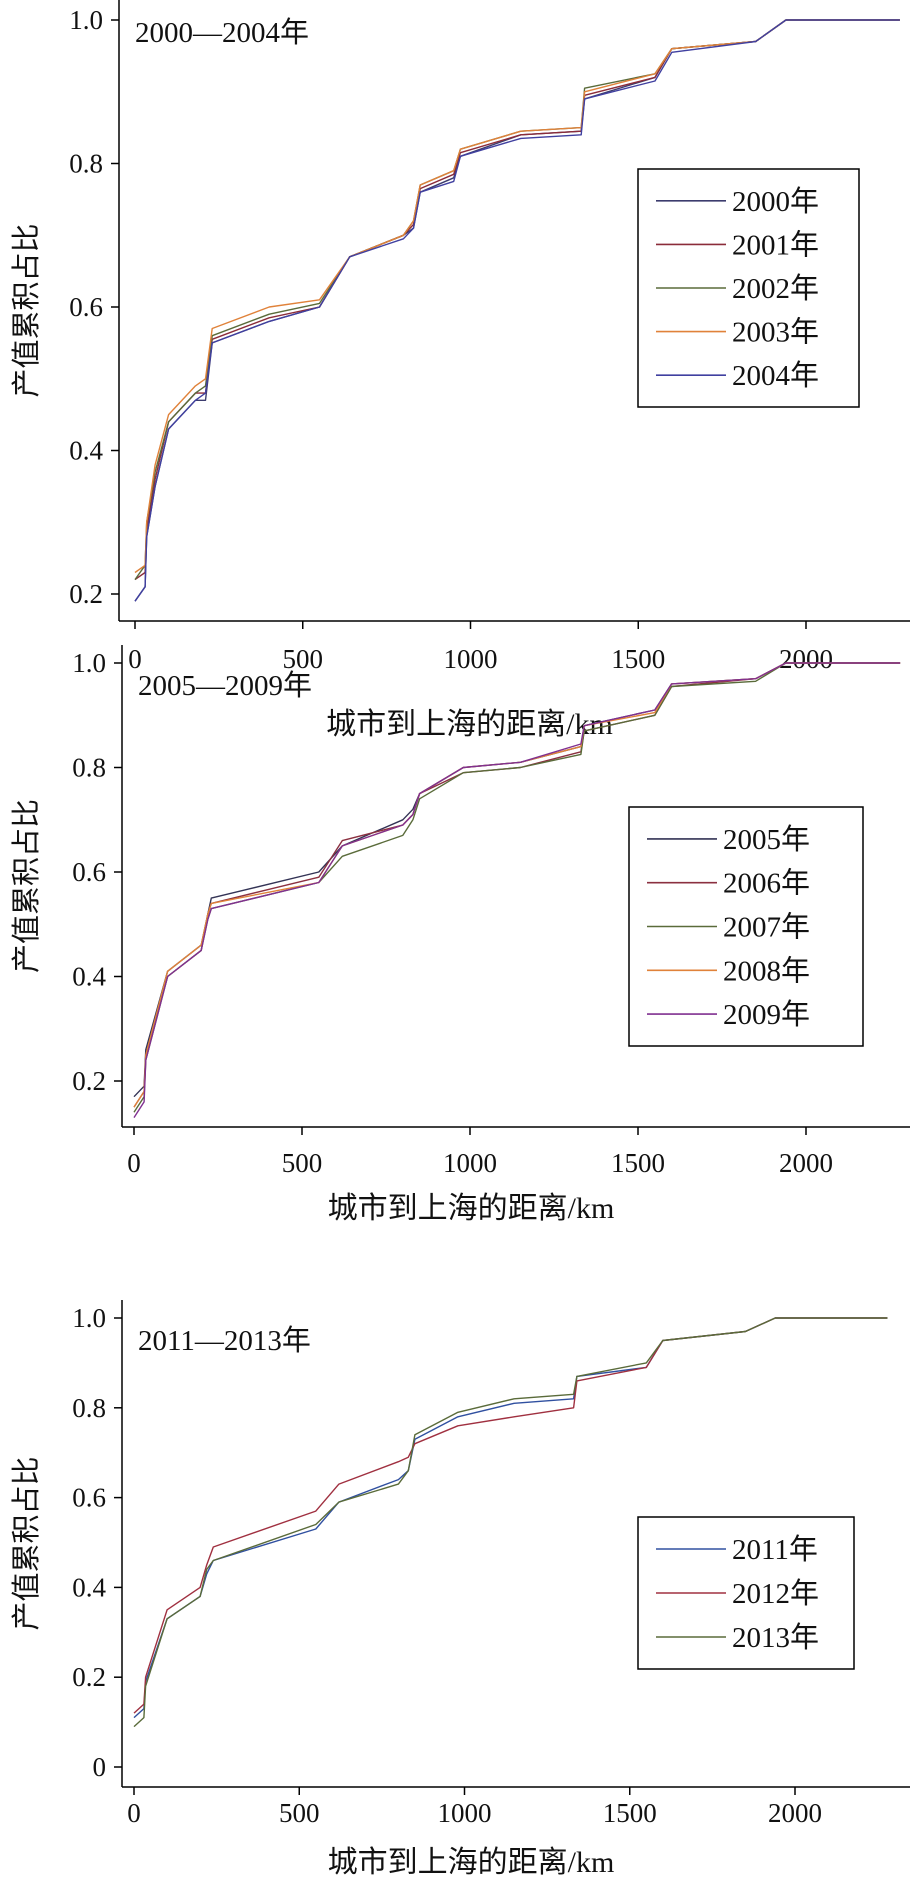  I want to click on legend-item: 2006年, so click(728, 883).